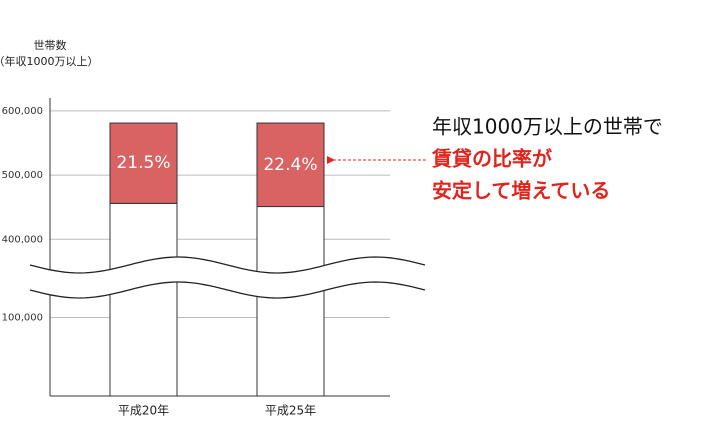 This screenshot has width=716, height=436. Describe the element at coordinates (22, 175) in the screenshot. I see `y-tick-label: 500,000` at that location.